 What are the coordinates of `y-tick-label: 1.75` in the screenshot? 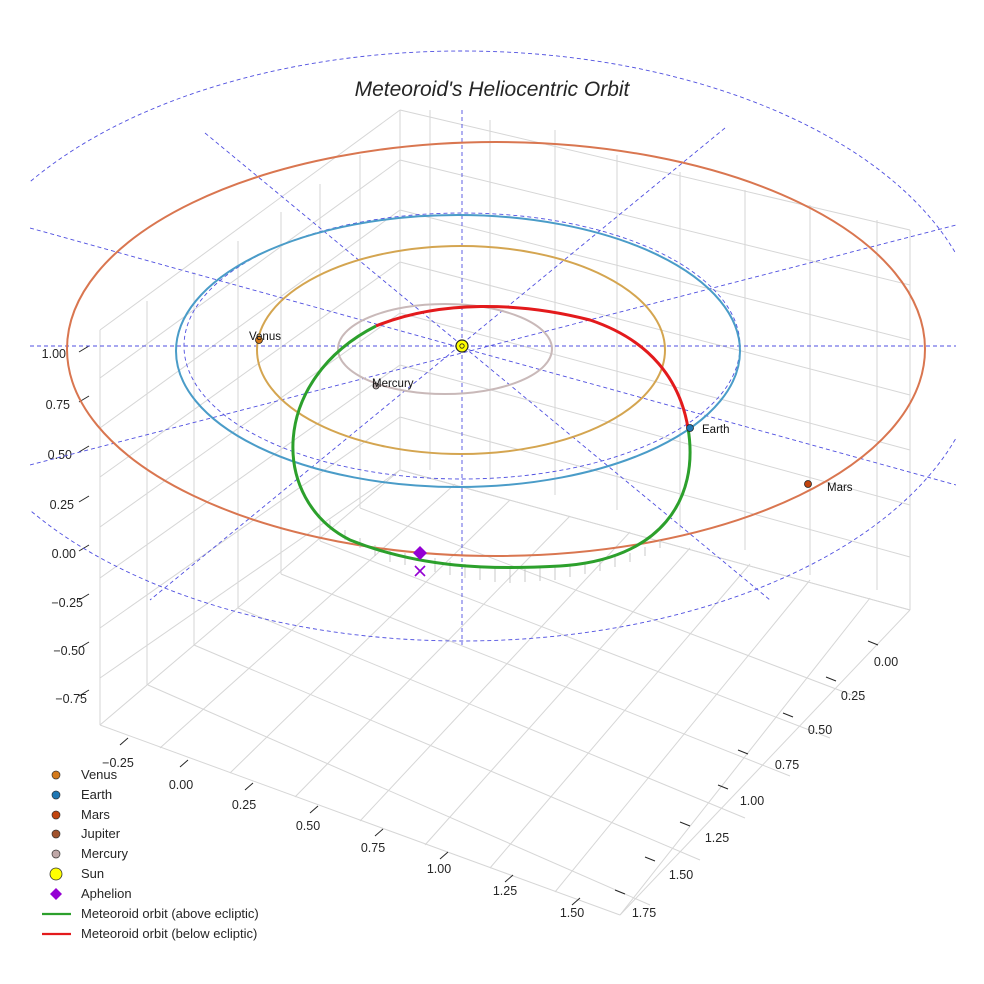 It's located at (644, 913).